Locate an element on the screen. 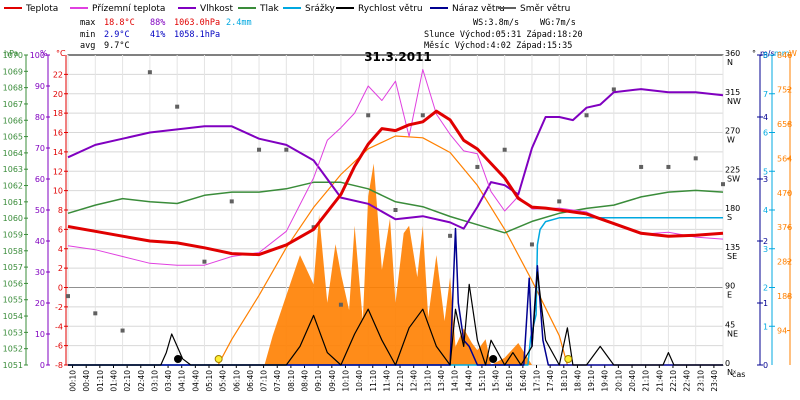  stats-min-temp: 2.9°C is located at coordinates (117, 35).